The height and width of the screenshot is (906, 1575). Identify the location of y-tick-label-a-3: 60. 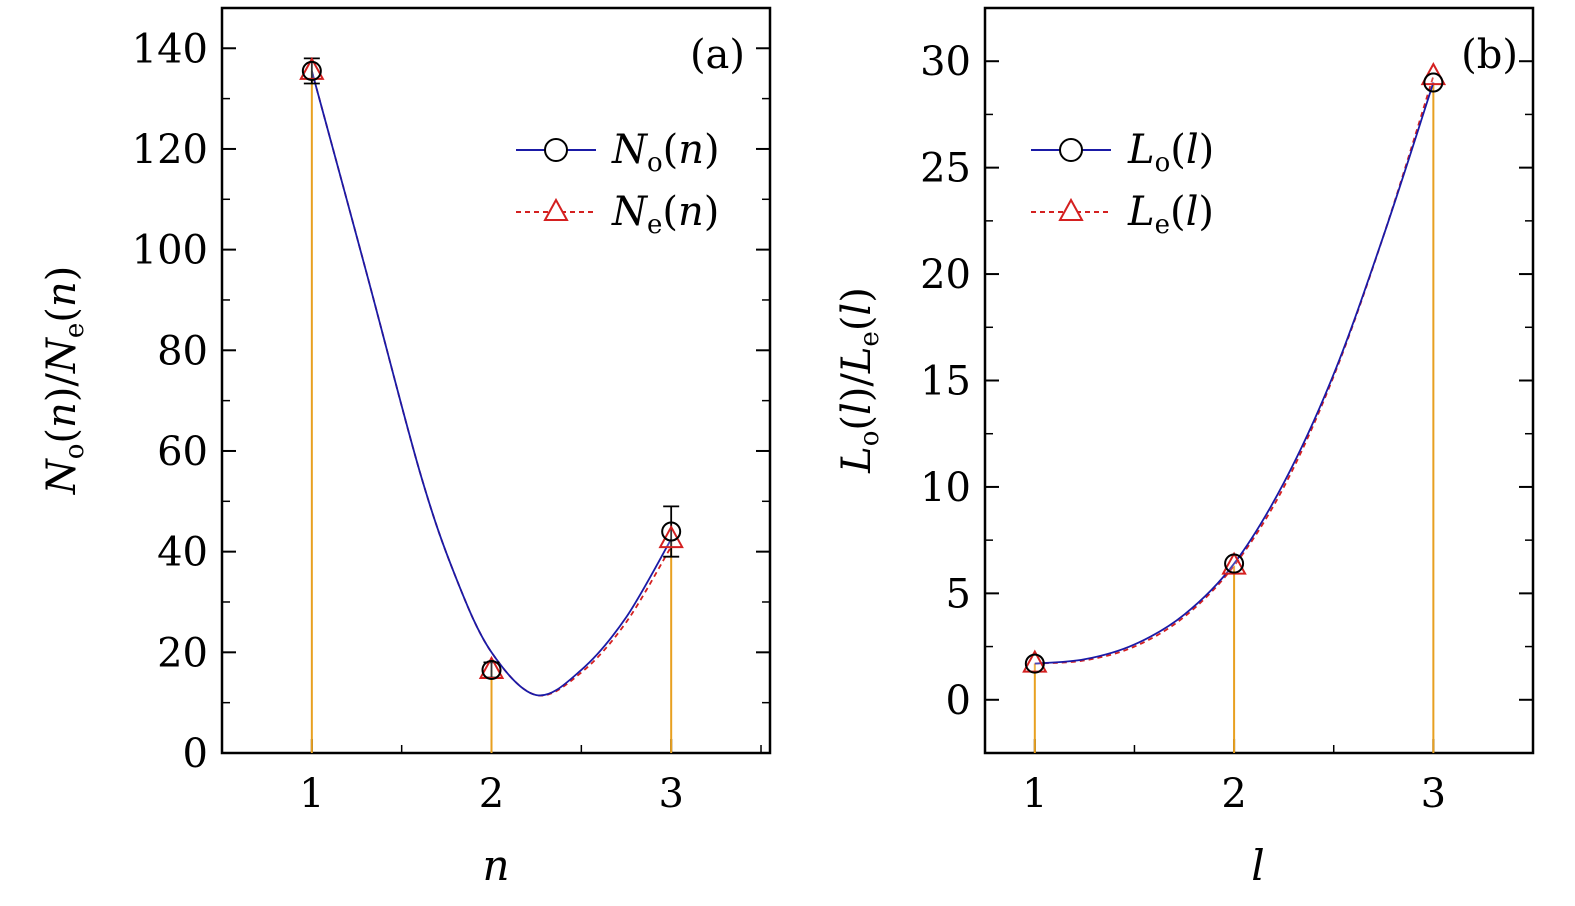
(182, 452).